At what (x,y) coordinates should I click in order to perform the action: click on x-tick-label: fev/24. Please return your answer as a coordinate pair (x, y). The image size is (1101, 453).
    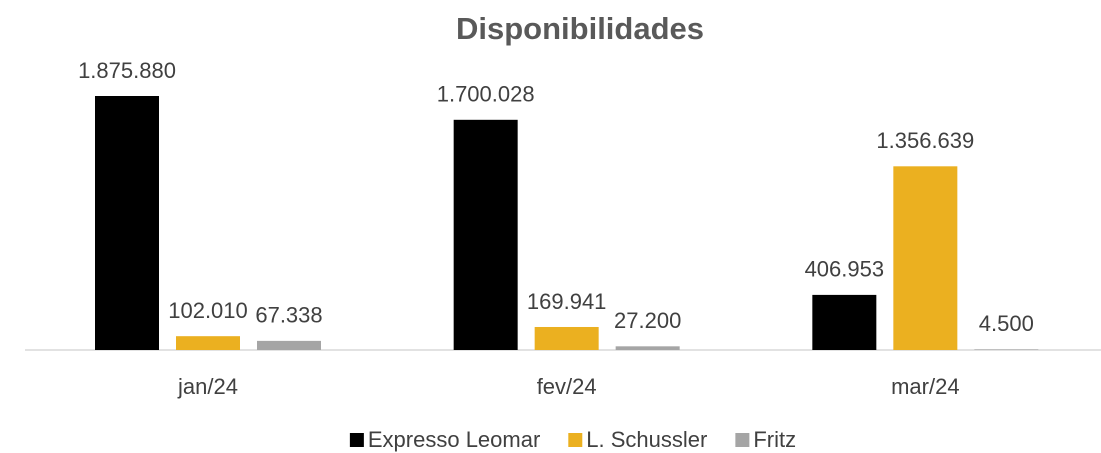
    Looking at the image, I should click on (567, 386).